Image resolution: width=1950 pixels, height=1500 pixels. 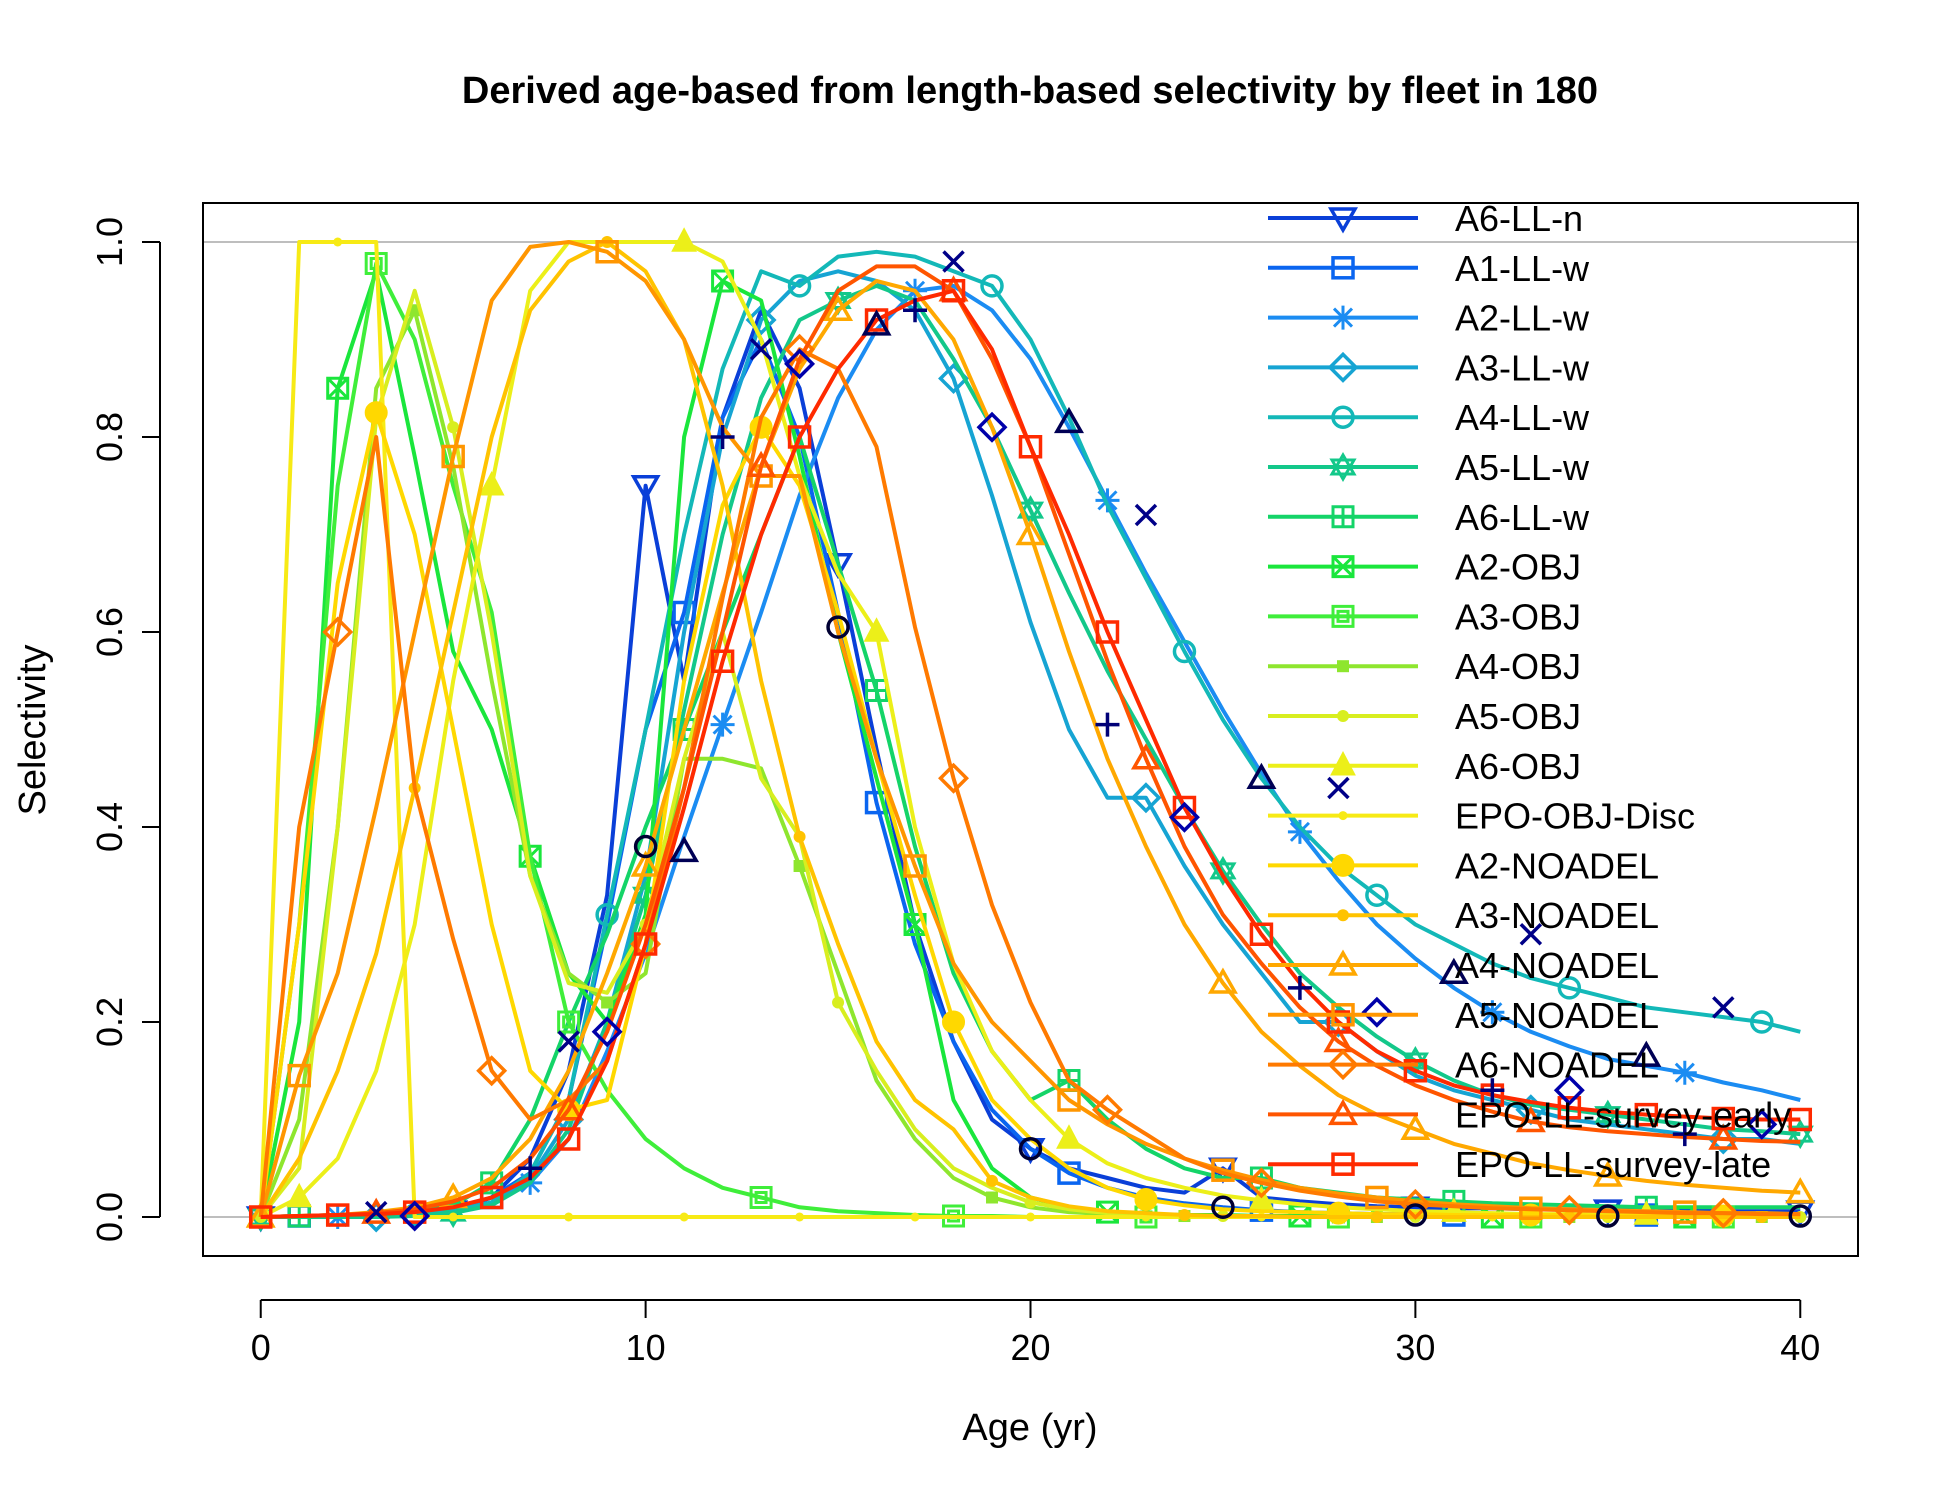 What do you see at coordinates (1029, 1428) in the screenshot?
I see `x-axis-label: Age (yr)` at bounding box center [1029, 1428].